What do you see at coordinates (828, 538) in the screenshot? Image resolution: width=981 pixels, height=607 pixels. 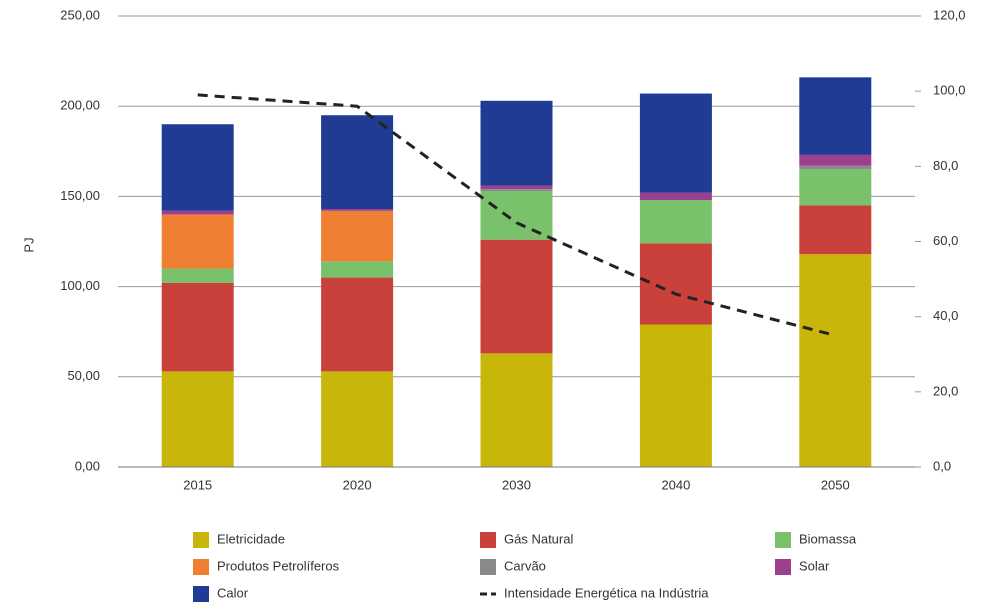 I see `legend-label: Biomassa` at bounding box center [828, 538].